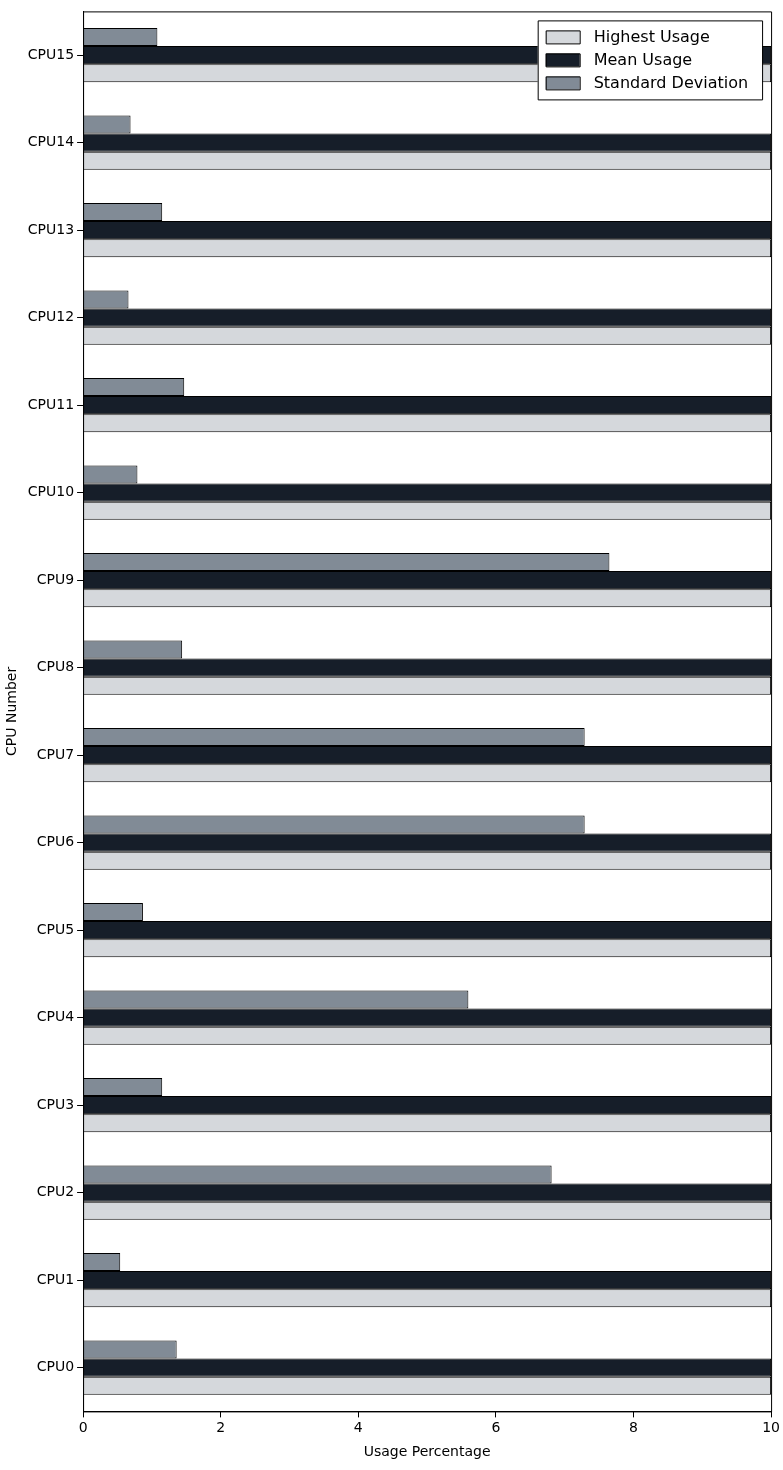 The height and width of the screenshot is (1470, 783). What do you see at coordinates (55, 928) in the screenshot?
I see `y-tick-label: CPU5` at bounding box center [55, 928].